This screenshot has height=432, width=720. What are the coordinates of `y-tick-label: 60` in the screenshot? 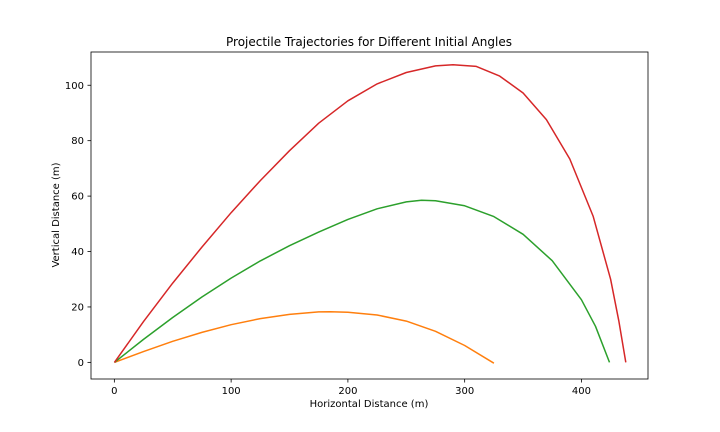 It's located at (77, 197).